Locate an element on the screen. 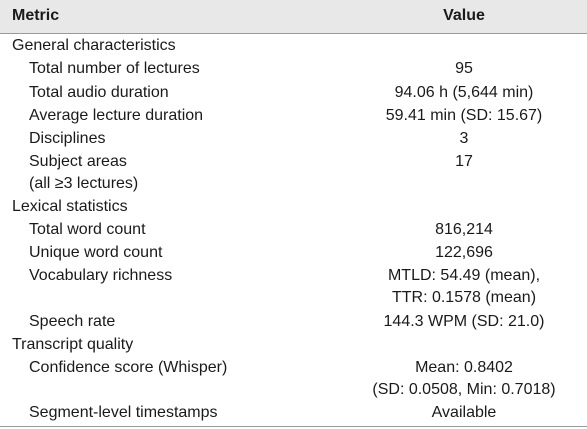  metric-label: Total number of lectures is located at coordinates (114, 68).